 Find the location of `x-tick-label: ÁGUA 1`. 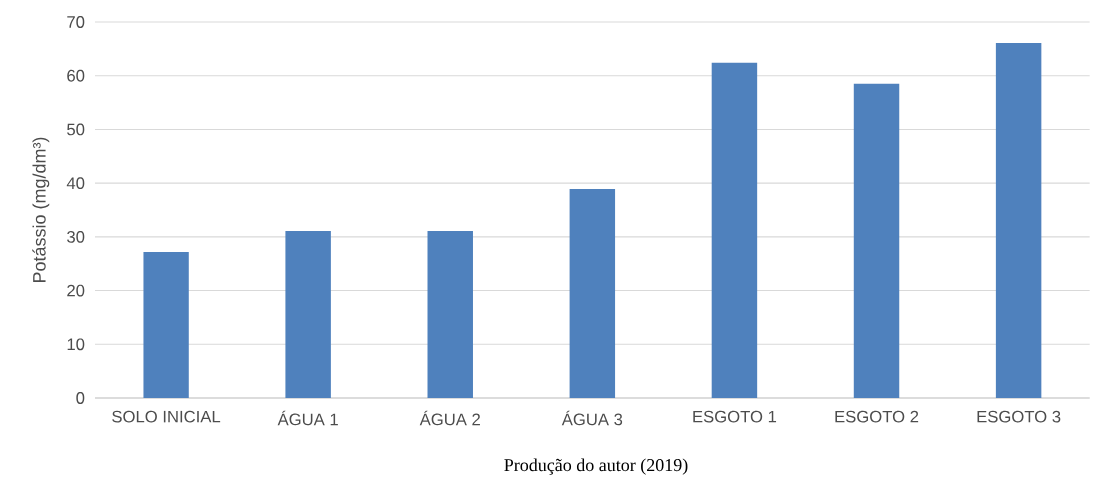

x-tick-label: ÁGUA 1 is located at coordinates (307, 418).